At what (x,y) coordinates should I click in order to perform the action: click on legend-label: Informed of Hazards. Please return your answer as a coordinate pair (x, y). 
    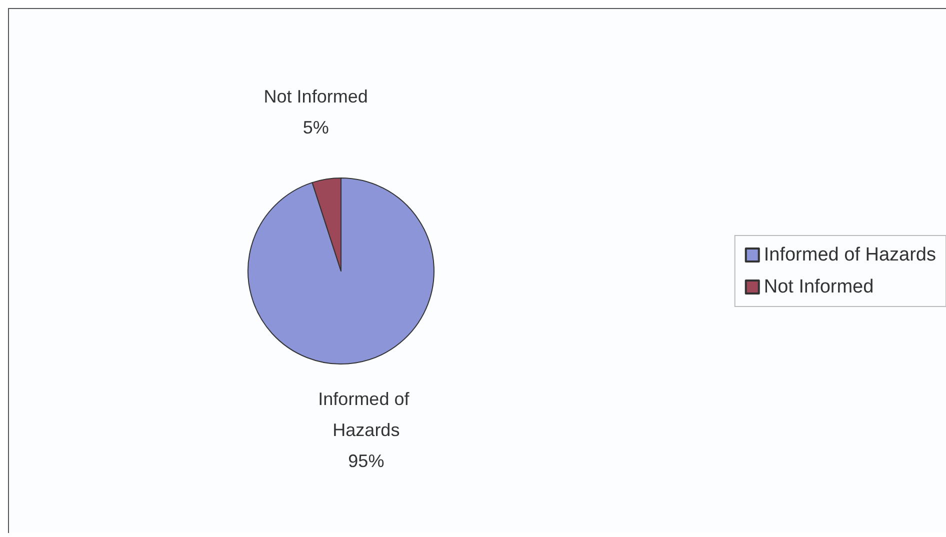
    Looking at the image, I should click on (850, 255).